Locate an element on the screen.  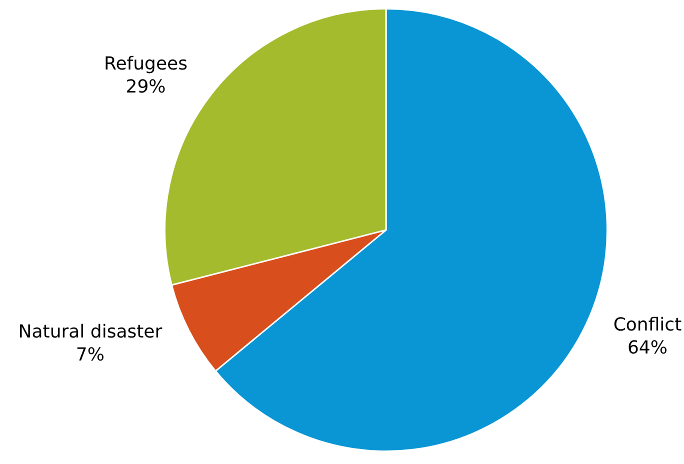
data-label: 7% is located at coordinates (90, 355).